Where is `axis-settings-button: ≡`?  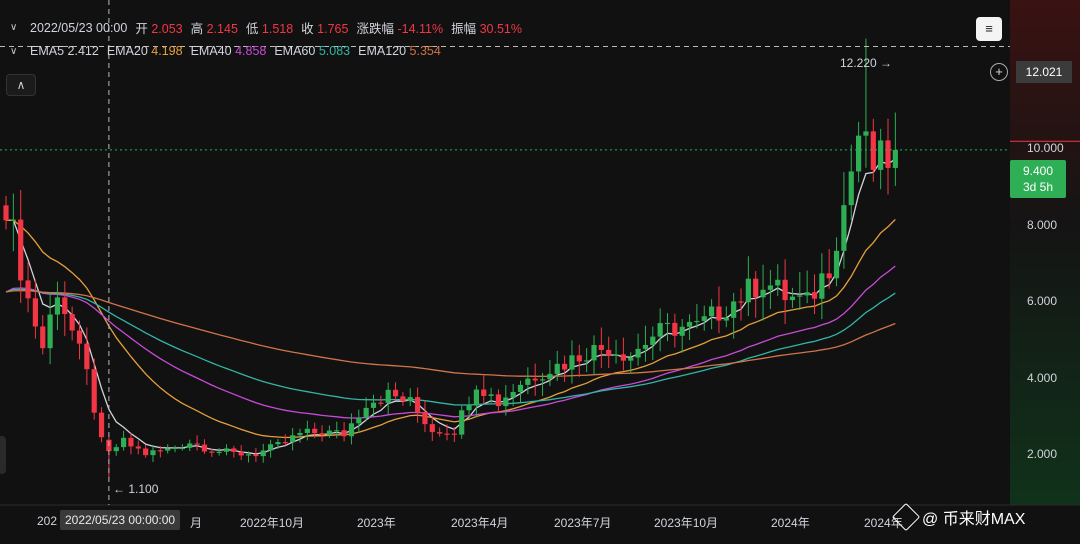 axis-settings-button: ≡ is located at coordinates (989, 29).